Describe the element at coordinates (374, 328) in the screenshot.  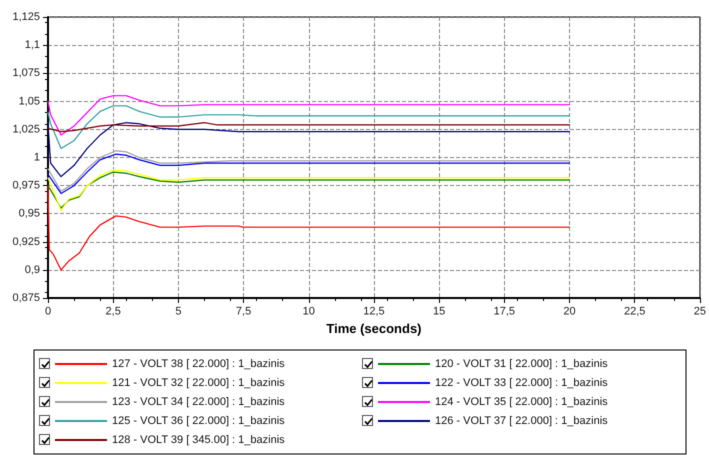
I see `x-axis-title: Time (seconds)` at that location.